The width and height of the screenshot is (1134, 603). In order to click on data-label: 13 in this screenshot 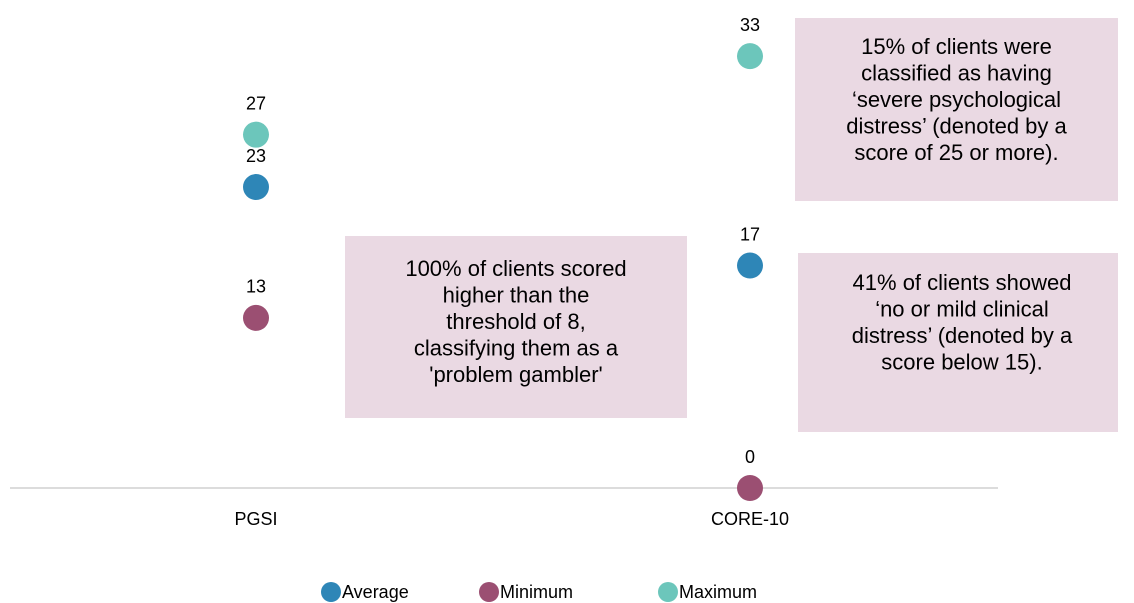, I will do `click(256, 287)`.